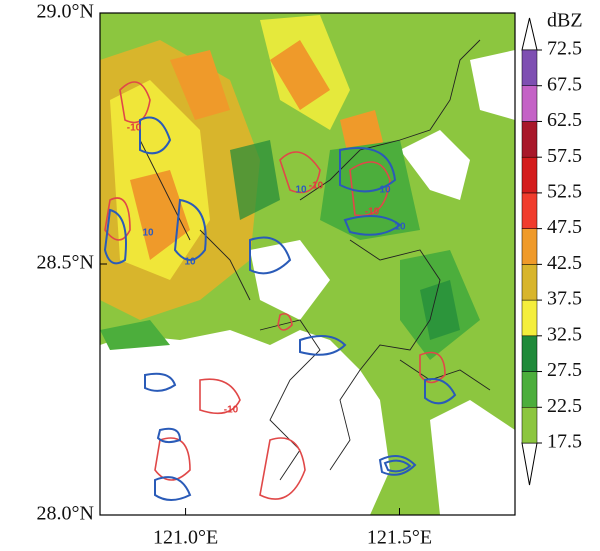  What do you see at coordinates (529, 464) in the screenshot?
I see `colorbar-extend-low` at bounding box center [529, 464].